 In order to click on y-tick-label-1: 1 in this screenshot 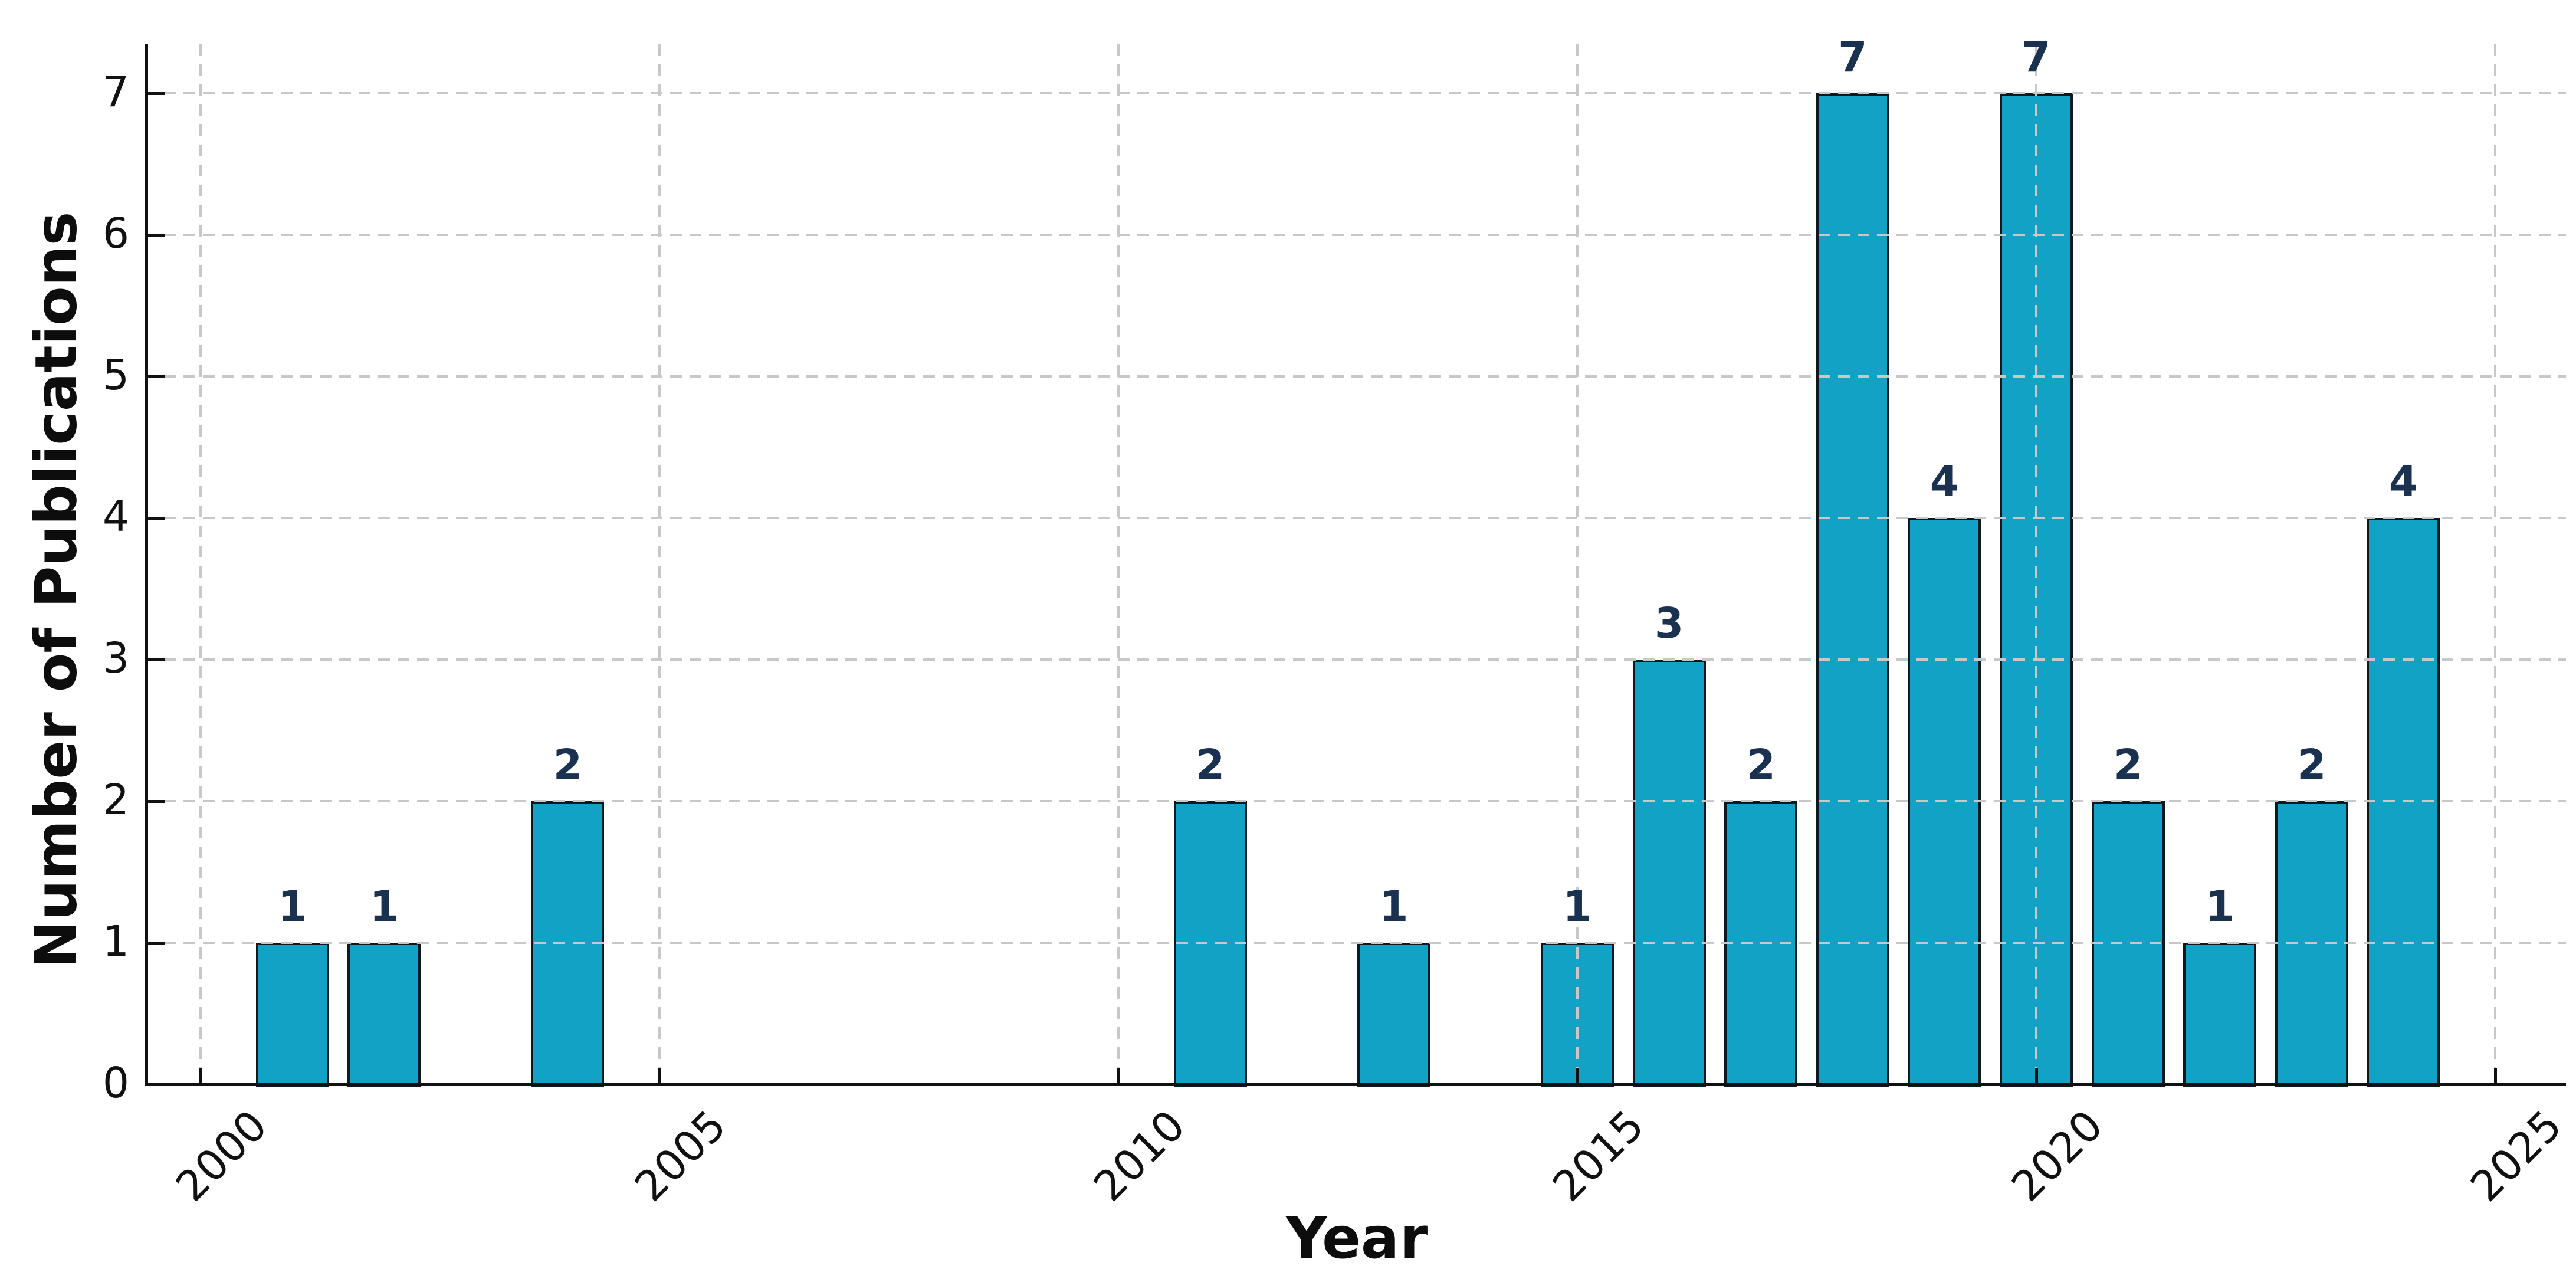, I will do `click(115, 941)`.